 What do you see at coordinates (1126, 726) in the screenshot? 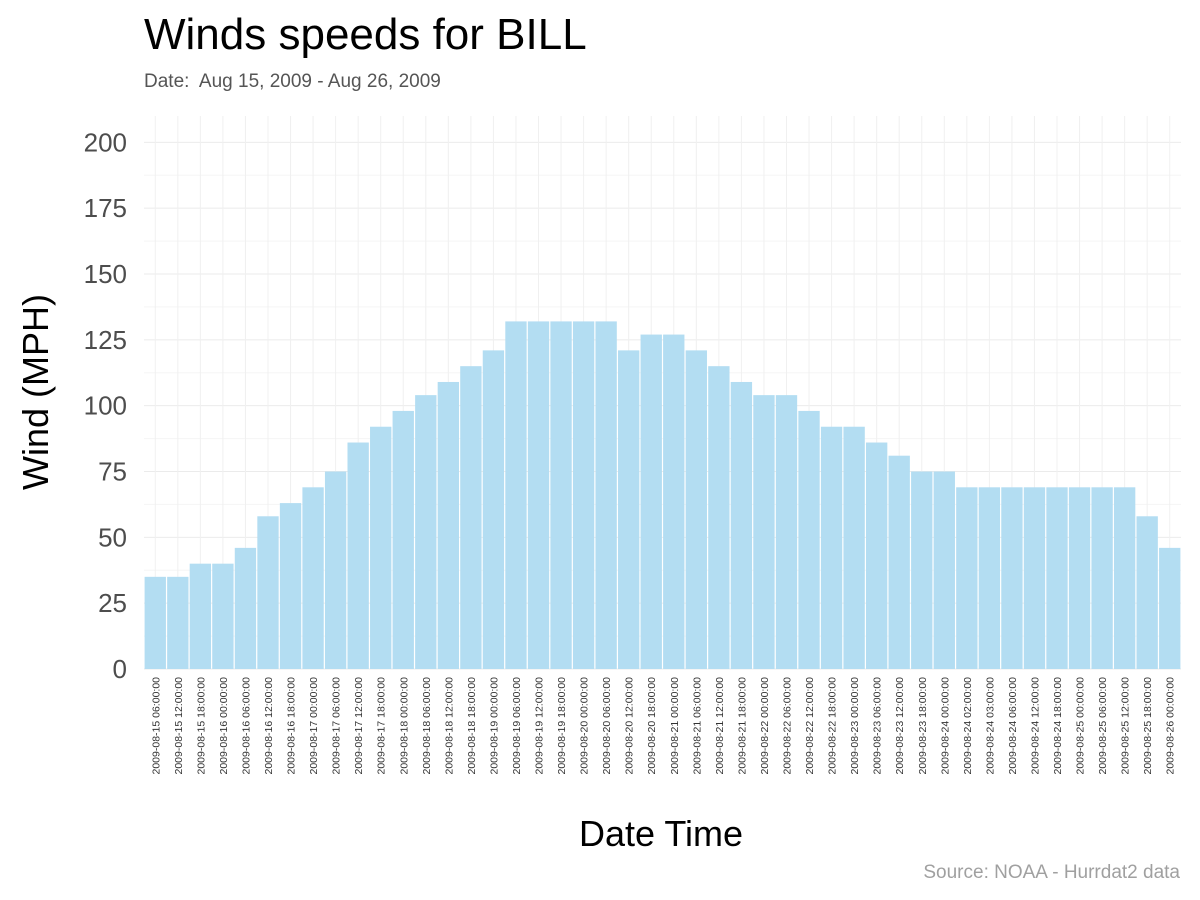
I see `x-tick-label: 2009-08-25 12:00:00` at bounding box center [1126, 726].